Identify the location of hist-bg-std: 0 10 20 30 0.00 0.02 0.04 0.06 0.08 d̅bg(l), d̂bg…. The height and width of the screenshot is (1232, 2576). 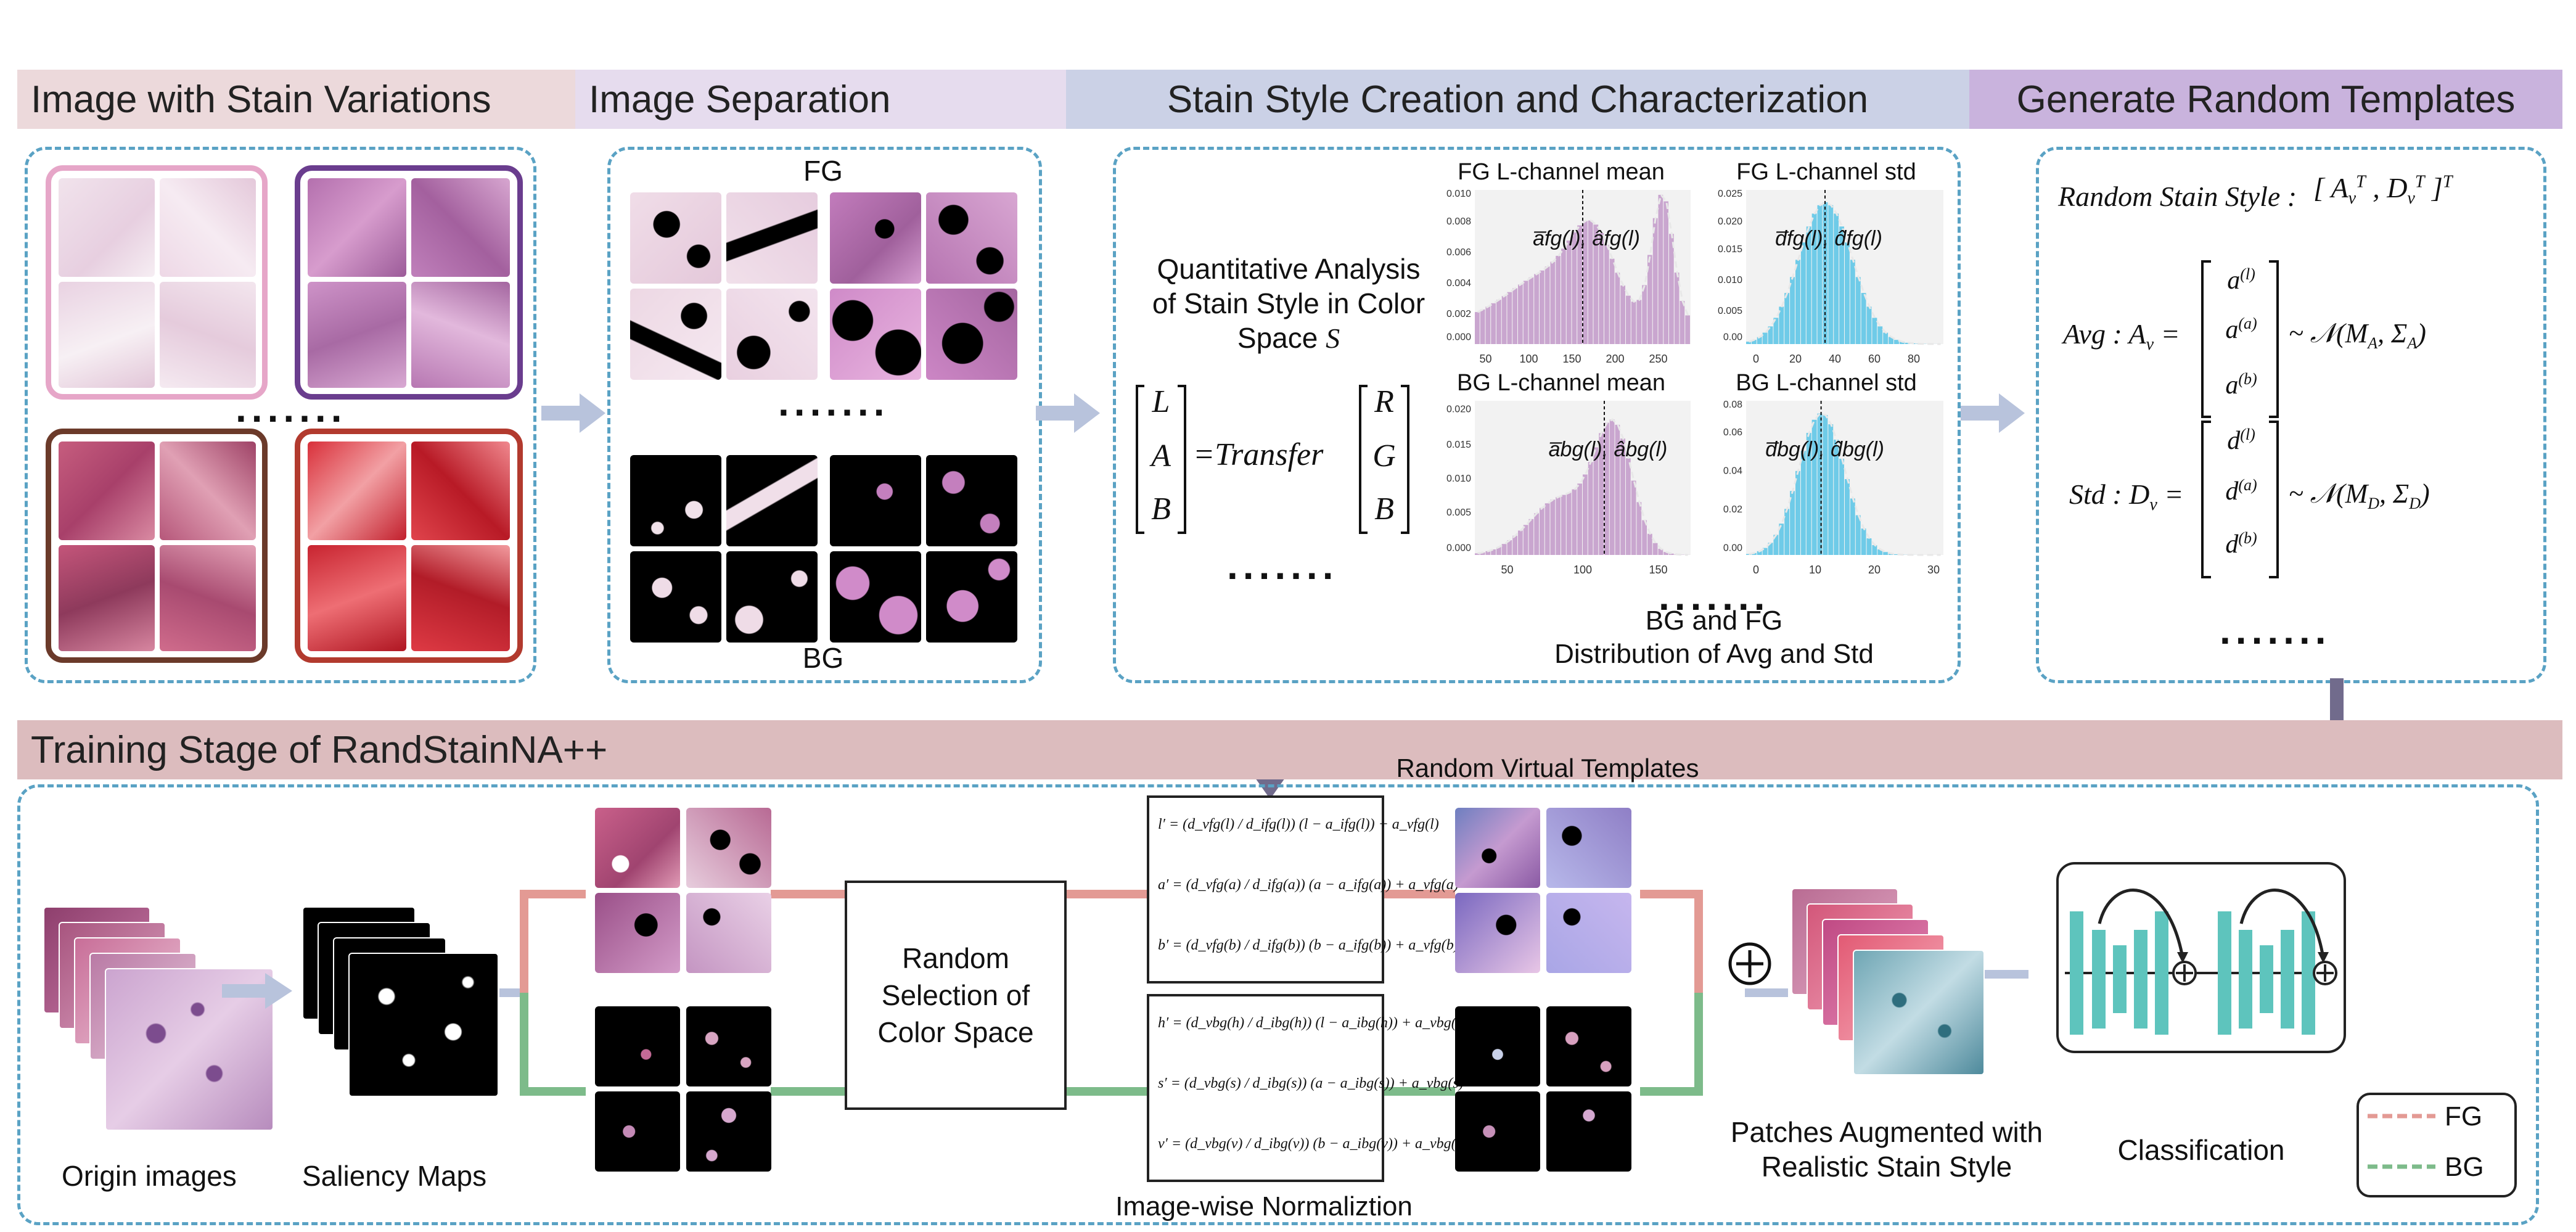
(1833, 488).